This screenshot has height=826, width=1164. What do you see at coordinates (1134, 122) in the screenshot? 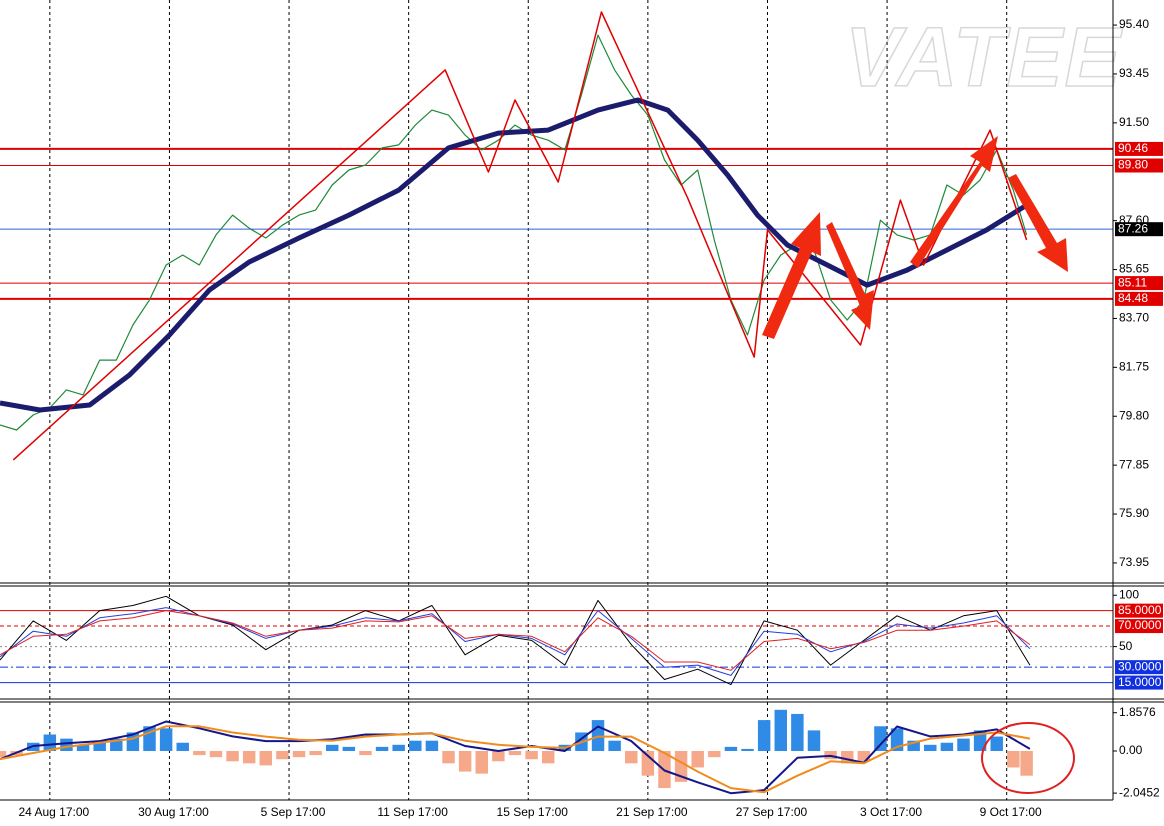
I see `y-tick-label: 91.50` at bounding box center [1134, 122].